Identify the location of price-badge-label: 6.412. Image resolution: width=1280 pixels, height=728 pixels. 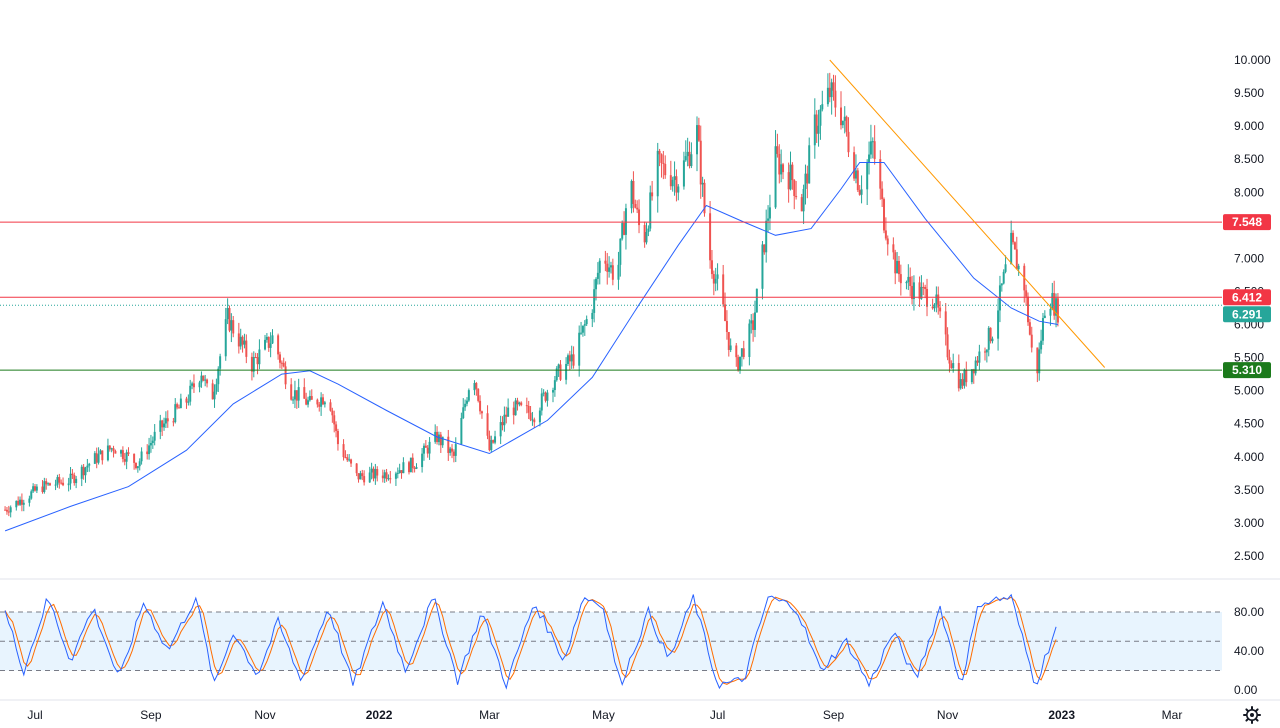
(1247, 297).